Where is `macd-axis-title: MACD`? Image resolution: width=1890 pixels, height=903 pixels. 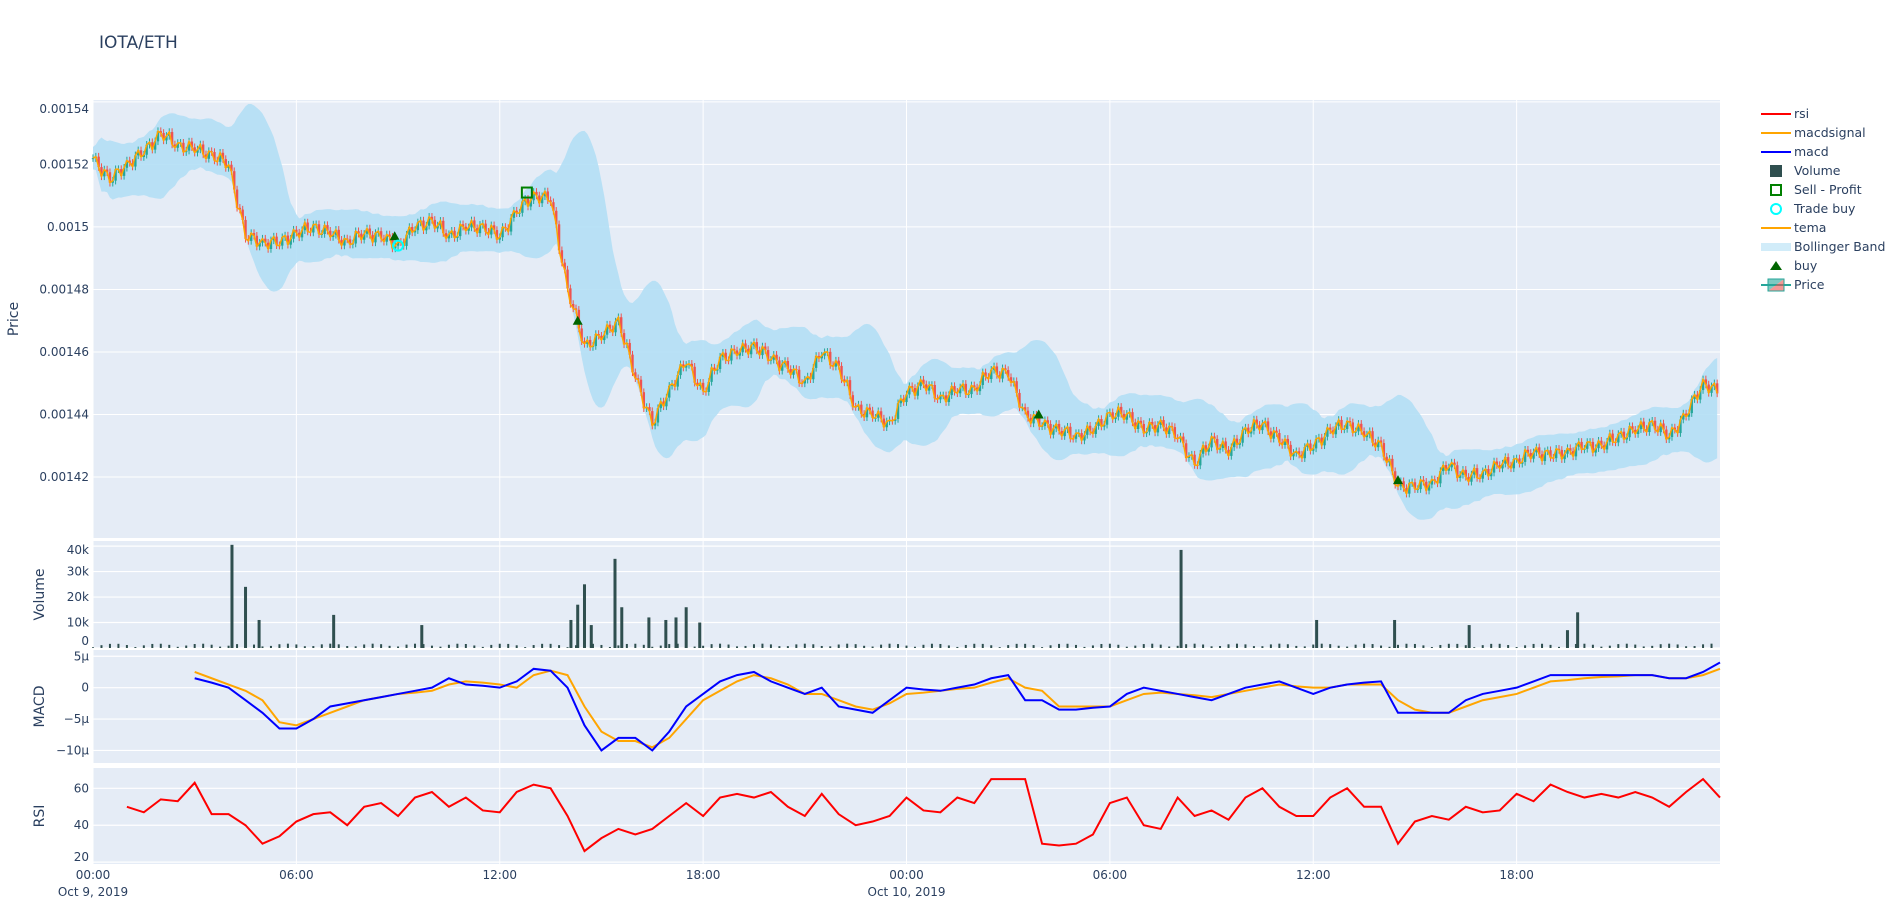 macd-axis-title: MACD is located at coordinates (40, 707).